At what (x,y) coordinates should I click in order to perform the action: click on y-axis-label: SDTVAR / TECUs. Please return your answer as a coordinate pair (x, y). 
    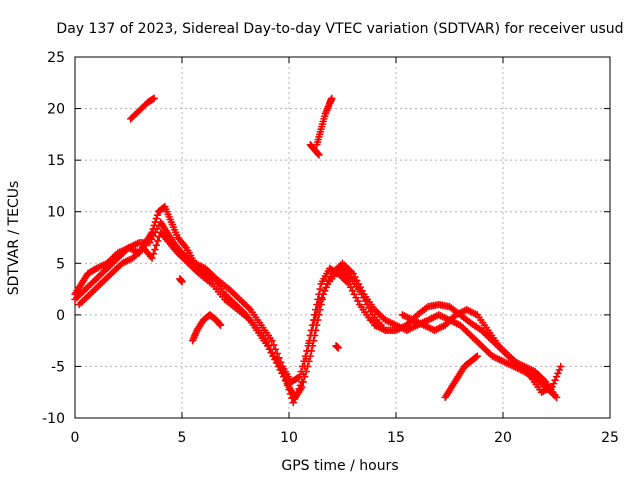
    Looking at the image, I should click on (14, 238).